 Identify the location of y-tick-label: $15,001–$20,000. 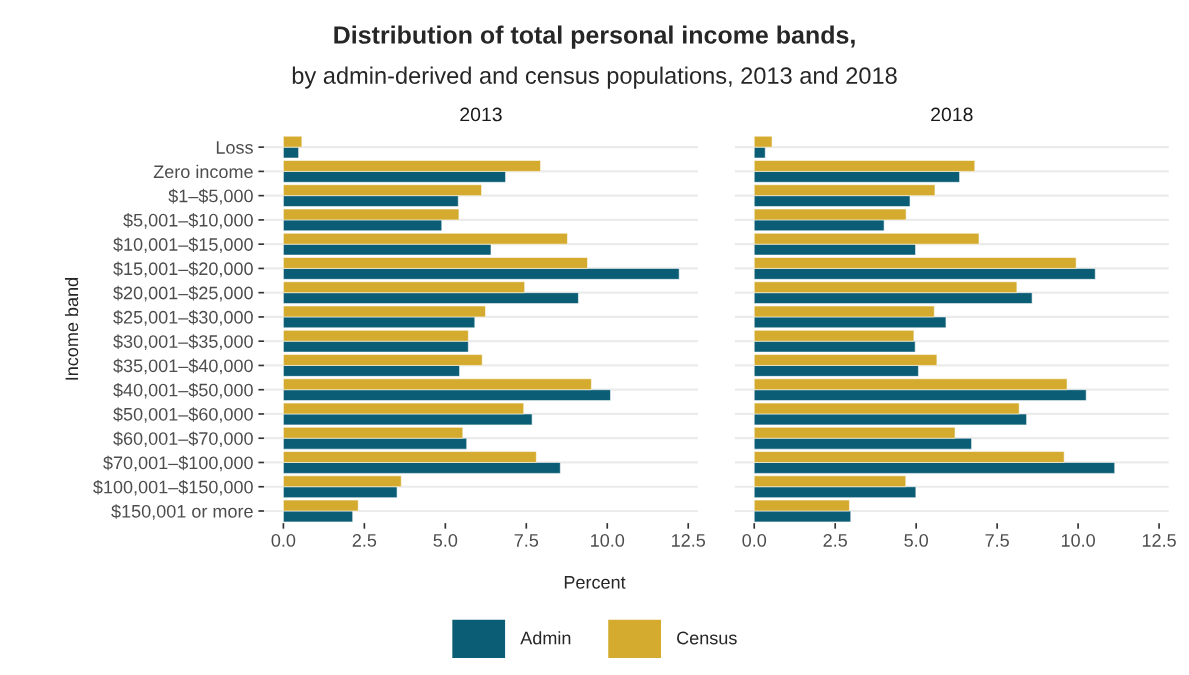
(183, 269).